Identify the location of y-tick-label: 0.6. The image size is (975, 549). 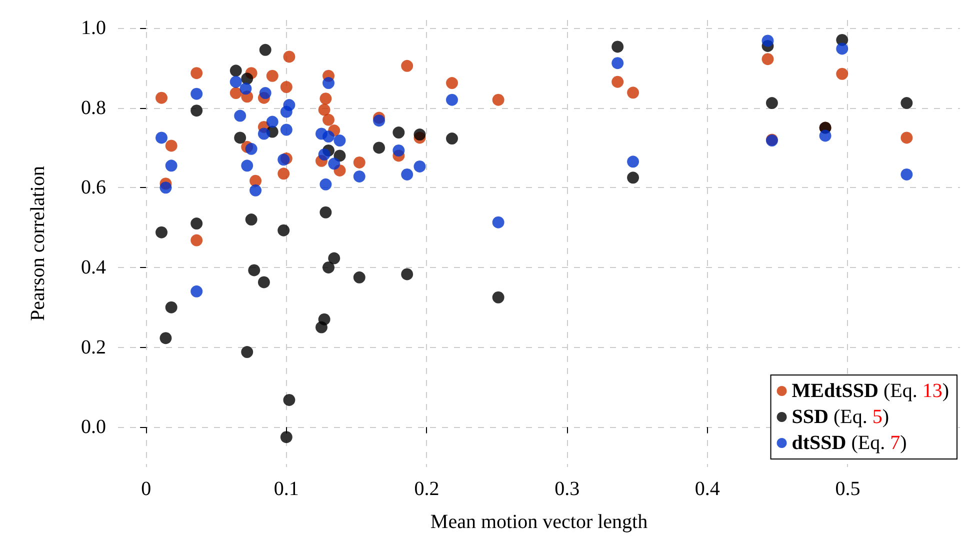
(93, 187).